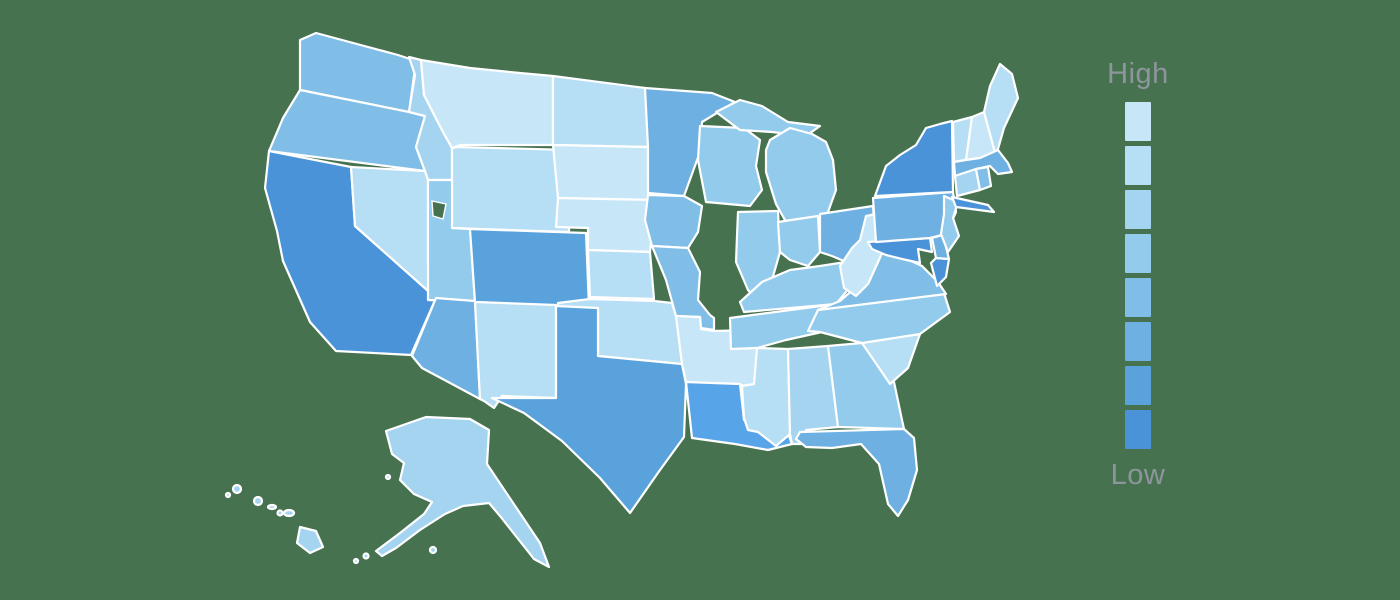 The width and height of the screenshot is (1400, 600). I want to click on state-wisconsin, so click(730, 166).